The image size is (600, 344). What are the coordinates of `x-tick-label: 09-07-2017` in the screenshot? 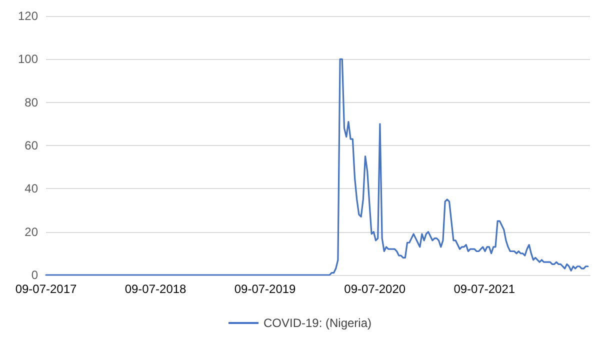 It's located at (46, 289).